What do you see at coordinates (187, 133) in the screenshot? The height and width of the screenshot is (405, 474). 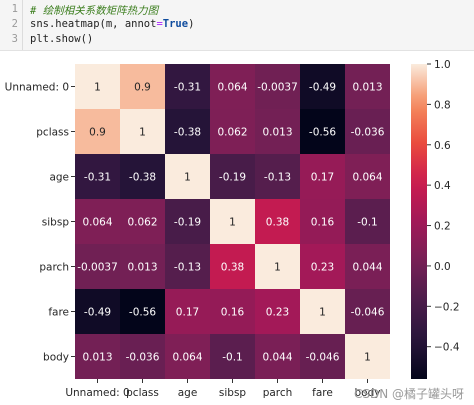 I see `cell-annotation: -0.38` at bounding box center [187, 133].